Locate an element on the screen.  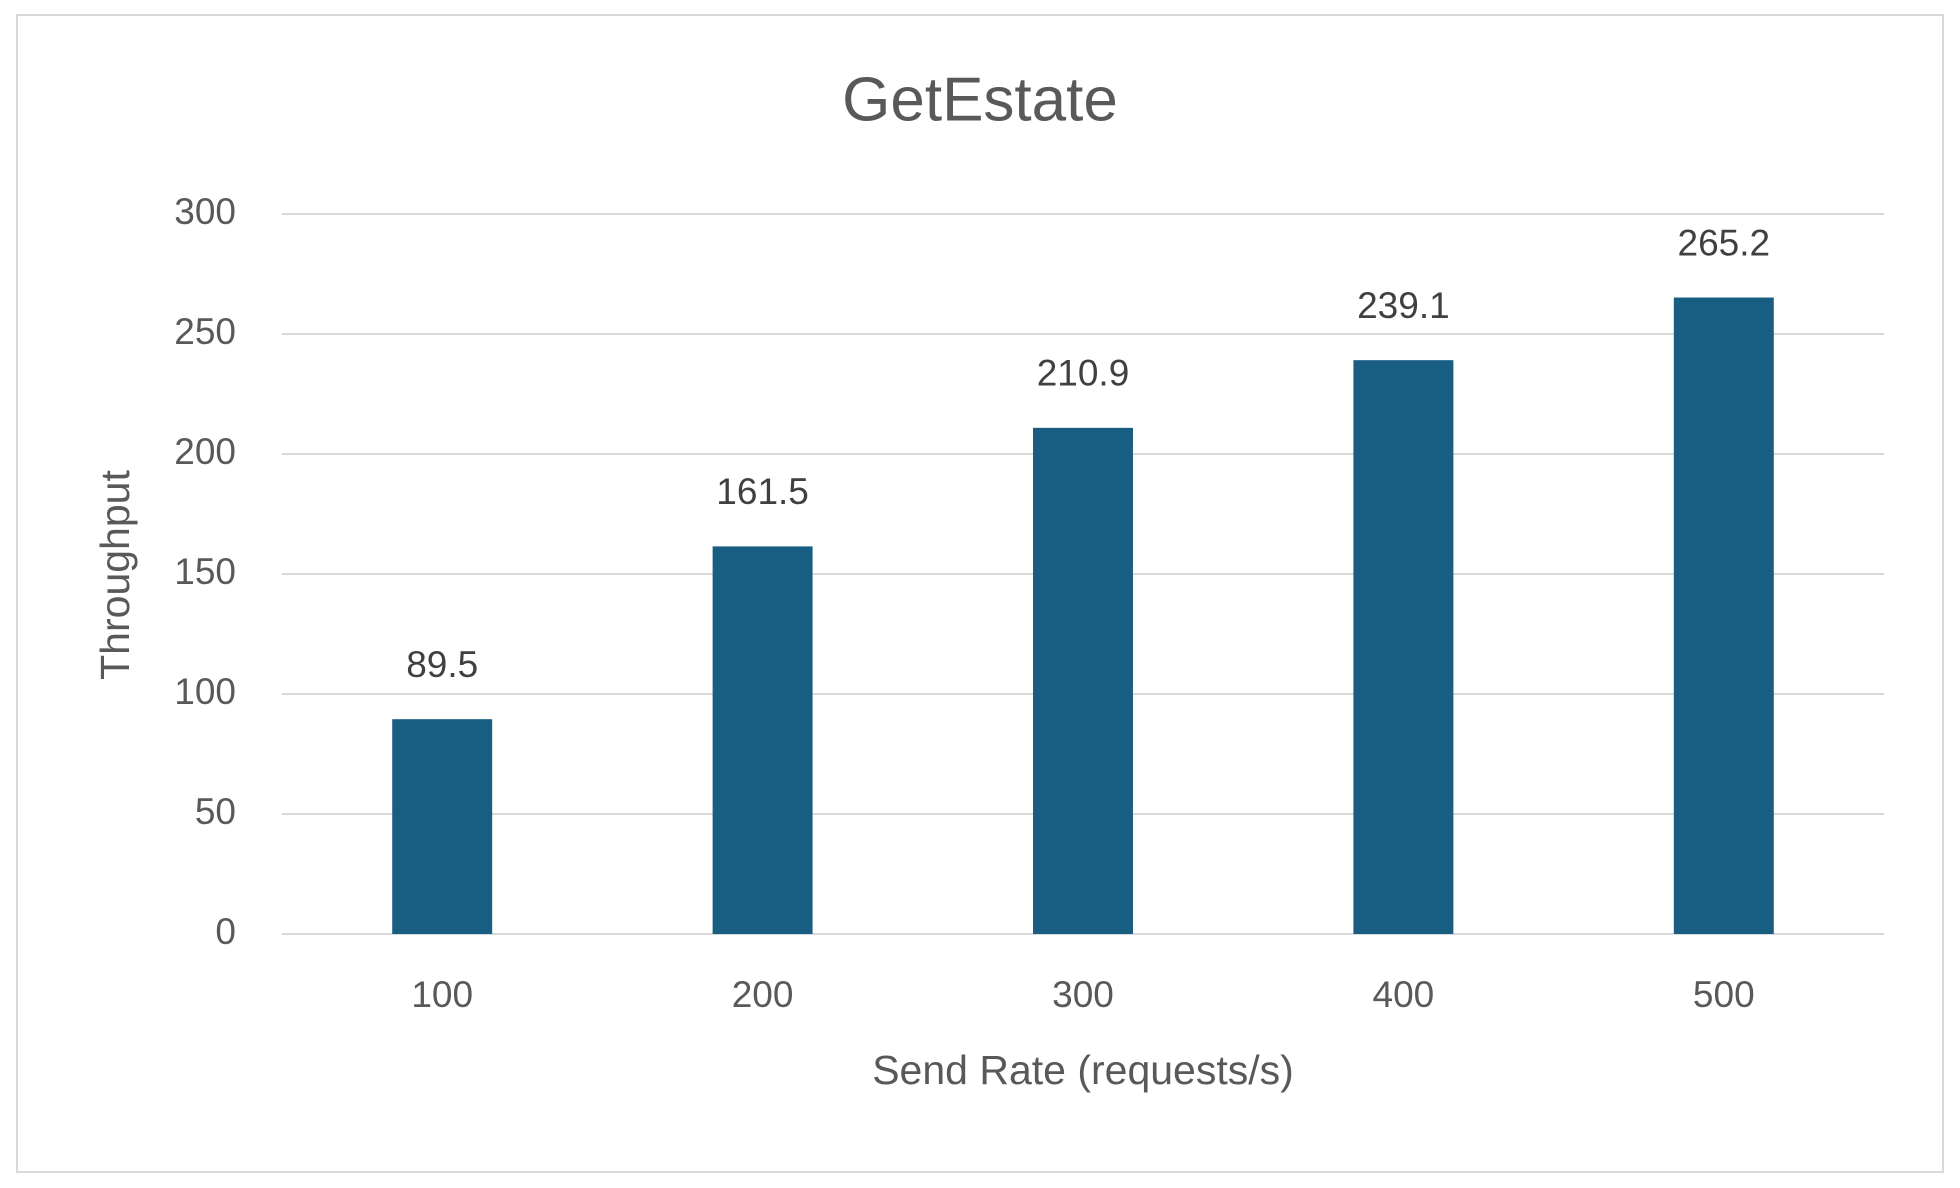
data-label: 161.5 is located at coordinates (762, 491).